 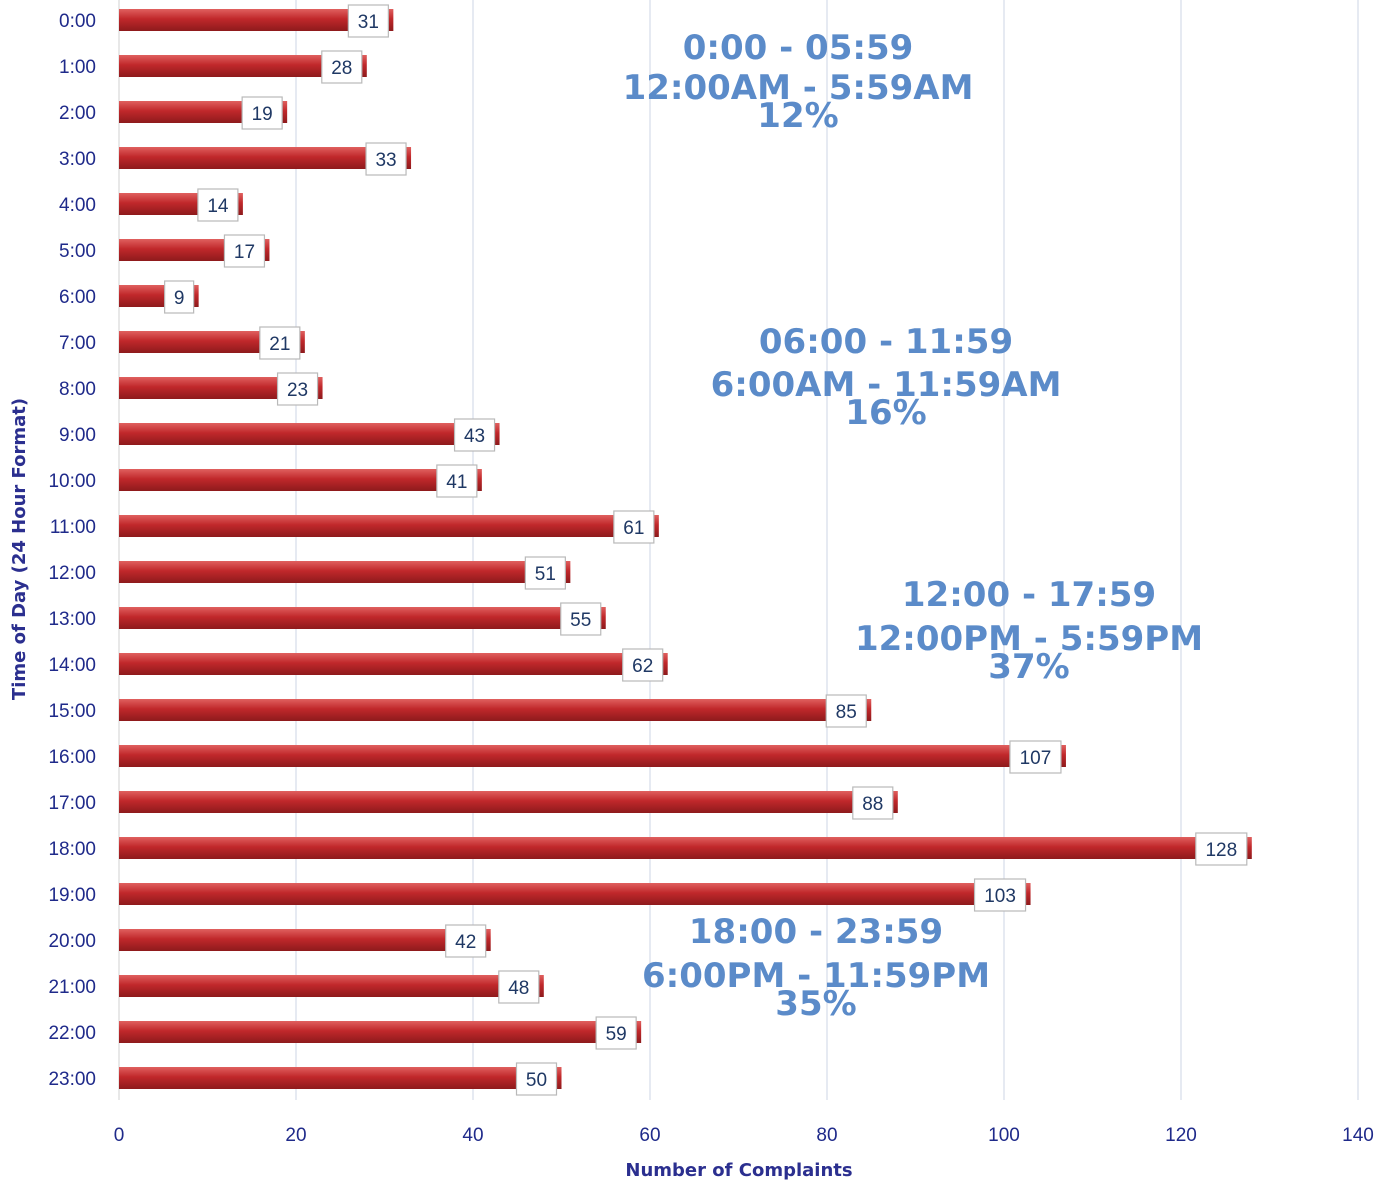 I want to click on bar-8:00, so click(x=221, y=388).